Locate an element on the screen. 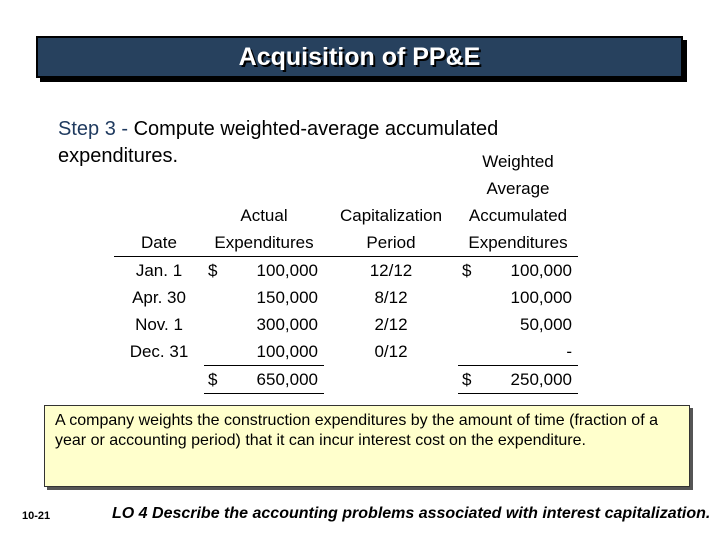 This screenshot has width=720, height=540. table-row: Dec. 31 100,000 0/12 - is located at coordinates (346, 352).